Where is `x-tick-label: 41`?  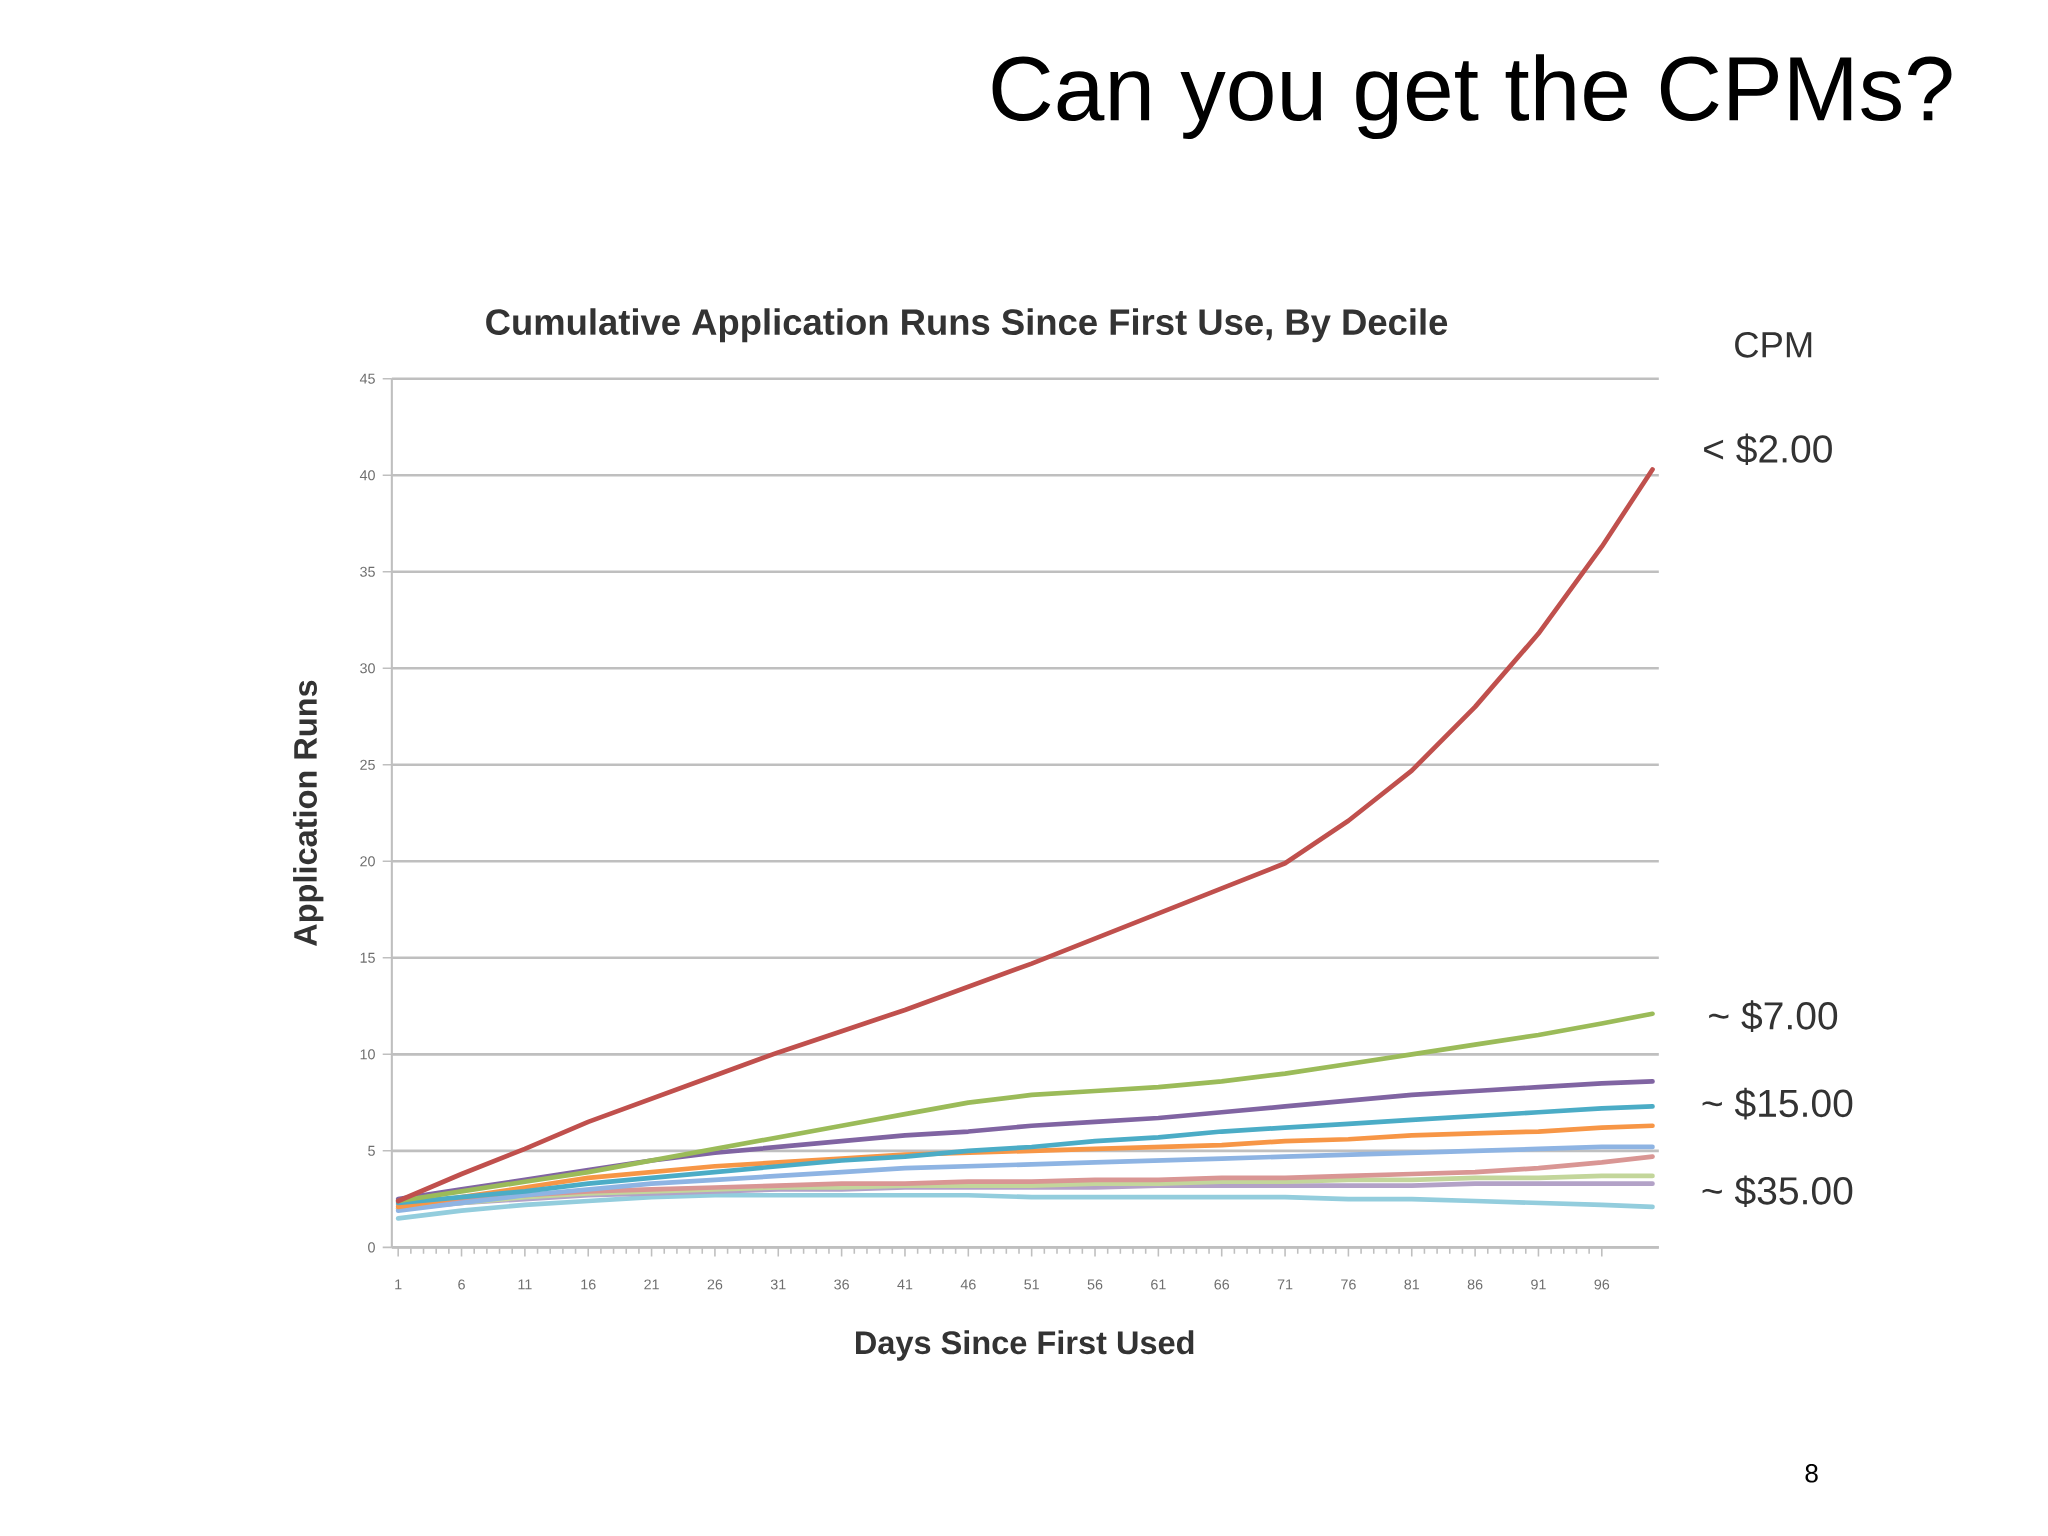
x-tick-label: 41 is located at coordinates (905, 1284).